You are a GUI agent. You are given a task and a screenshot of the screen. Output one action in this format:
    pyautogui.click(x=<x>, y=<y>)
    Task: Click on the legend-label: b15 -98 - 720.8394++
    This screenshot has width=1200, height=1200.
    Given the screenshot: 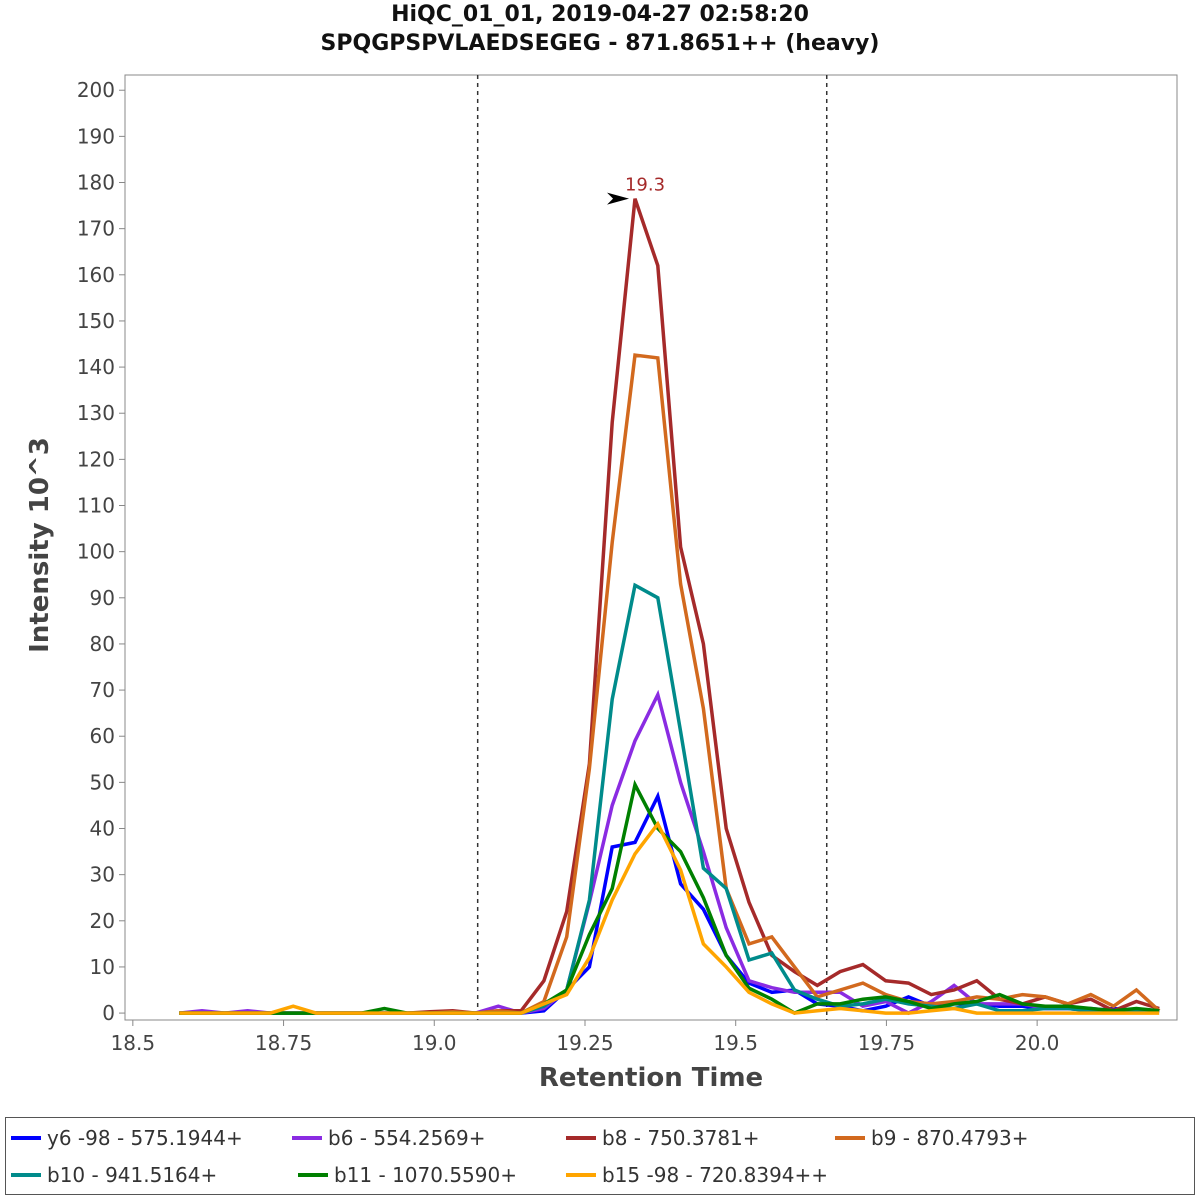 What is the action you would take?
    pyautogui.click(x=715, y=1175)
    